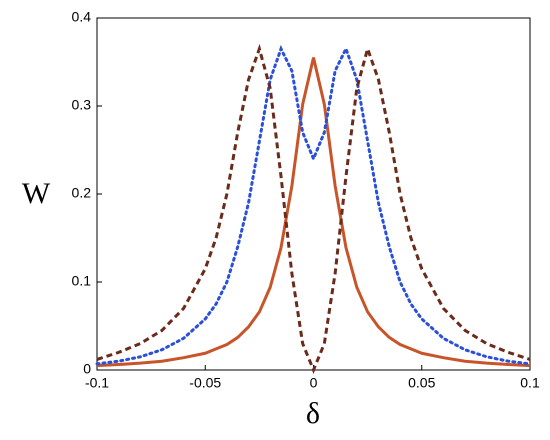  I want to click on x-tick-label: -0.05, so click(205, 383).